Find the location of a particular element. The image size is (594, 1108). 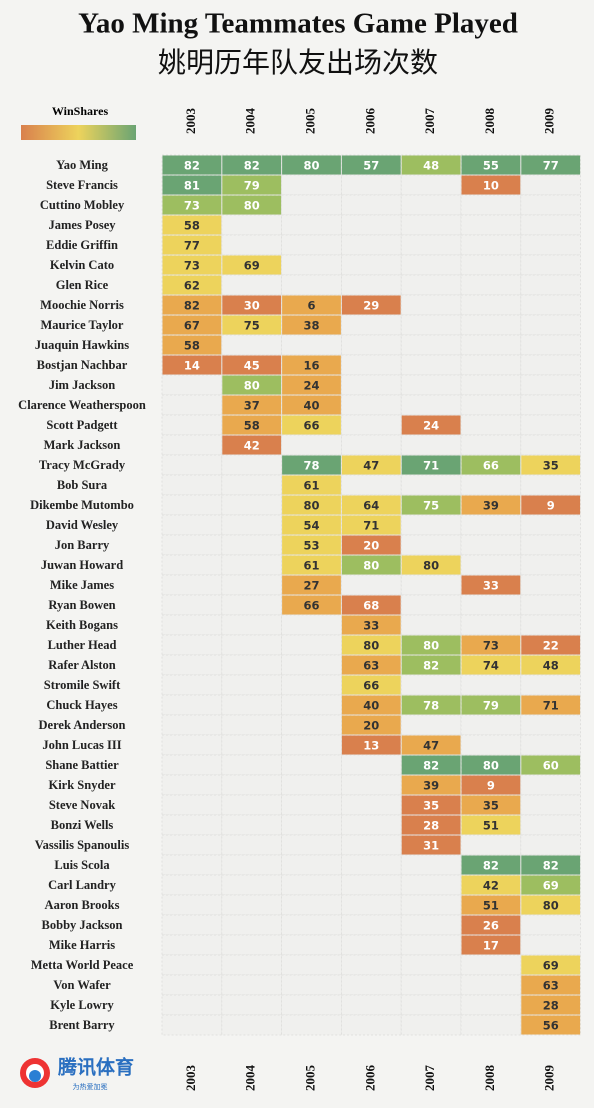

y-tick-label: Cuttino Mobley is located at coordinates (82, 205).